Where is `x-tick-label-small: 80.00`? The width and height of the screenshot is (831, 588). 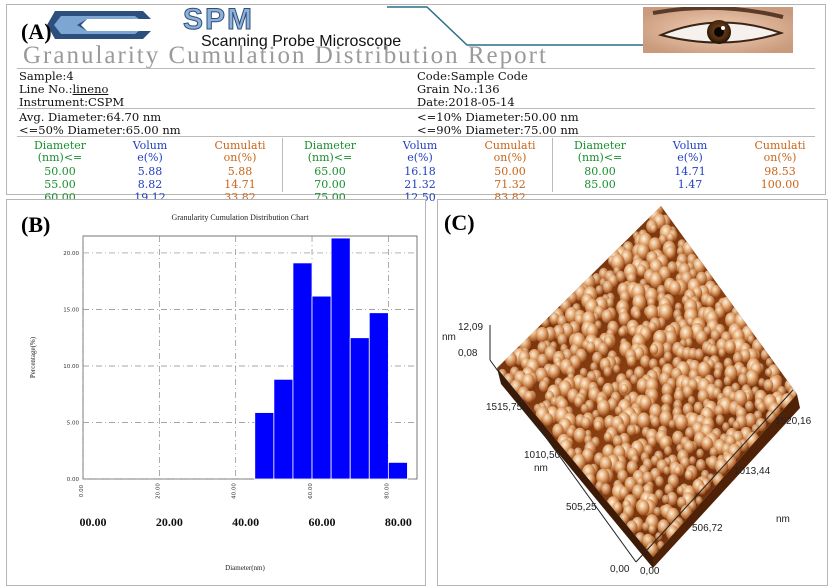
x-tick-label-small: 80.00 is located at coordinates (387, 491).